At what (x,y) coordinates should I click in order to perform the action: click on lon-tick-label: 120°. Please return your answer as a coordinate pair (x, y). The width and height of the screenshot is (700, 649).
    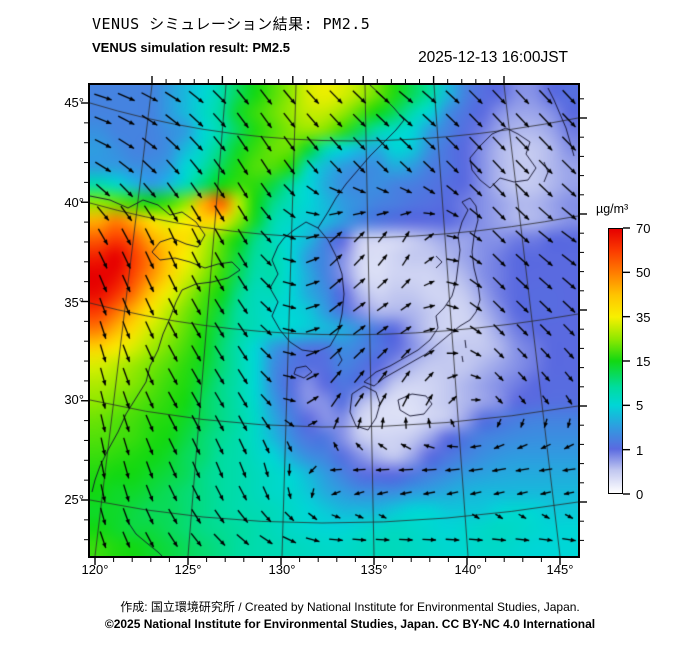
    Looking at the image, I should click on (95, 569).